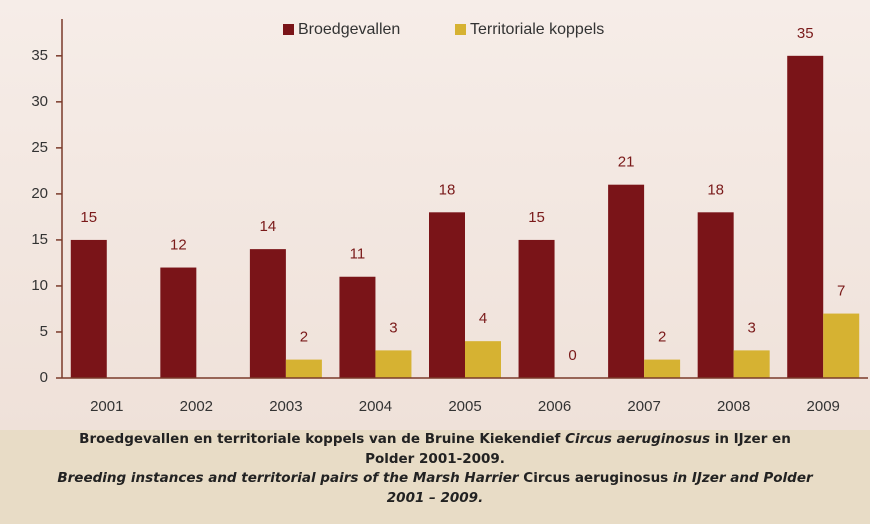 This screenshot has height=524, width=870. Describe the element at coordinates (39, 147) in the screenshot. I see `y-tick-label: 25` at that location.